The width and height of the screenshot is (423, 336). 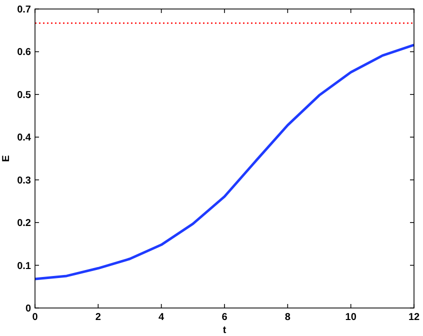 I want to click on x-axis-title: t, so click(x=224, y=330).